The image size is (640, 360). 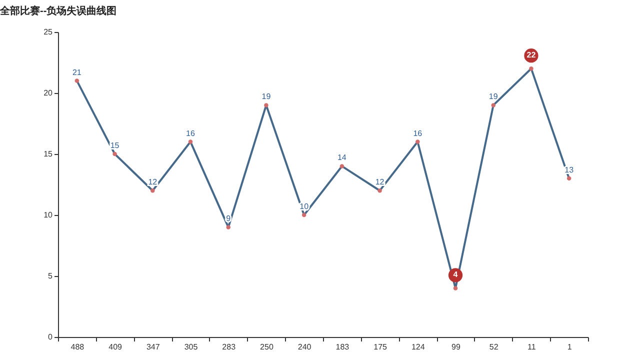 What do you see at coordinates (115, 145) in the screenshot?
I see `text: 15` at bounding box center [115, 145].